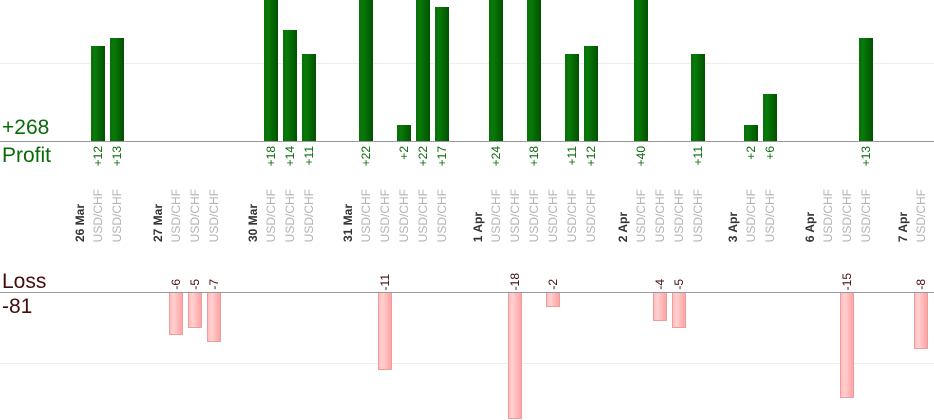 This screenshot has width=934, height=420. Describe the element at coordinates (404, 153) in the screenshot. I see `profit-value-label-text: +2` at that location.